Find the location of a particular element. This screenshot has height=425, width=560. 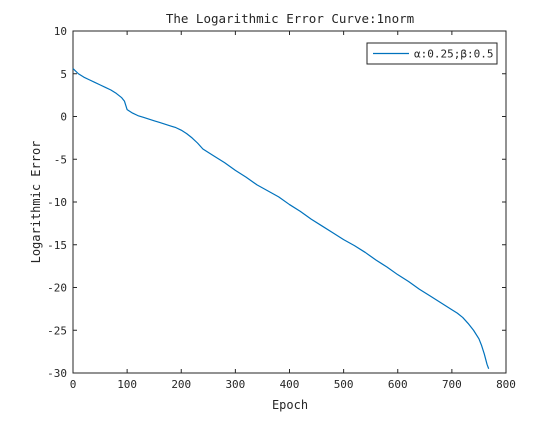

y-tick-label: -5 is located at coordinates (60, 159).